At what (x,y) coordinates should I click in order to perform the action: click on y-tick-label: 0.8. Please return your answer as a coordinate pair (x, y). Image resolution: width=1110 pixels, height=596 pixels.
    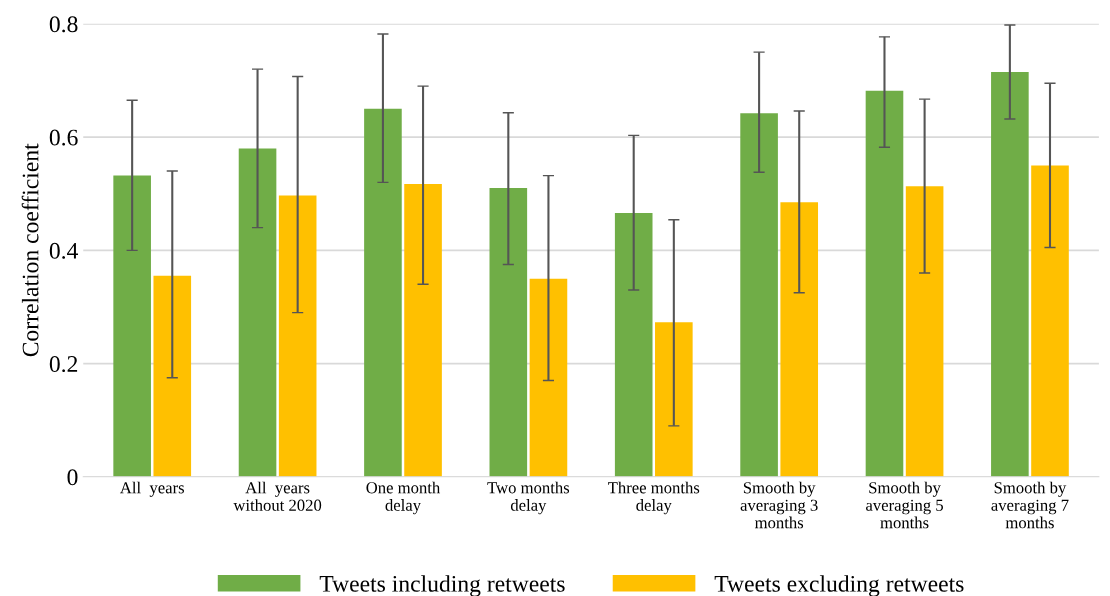
    Looking at the image, I should click on (63, 24).